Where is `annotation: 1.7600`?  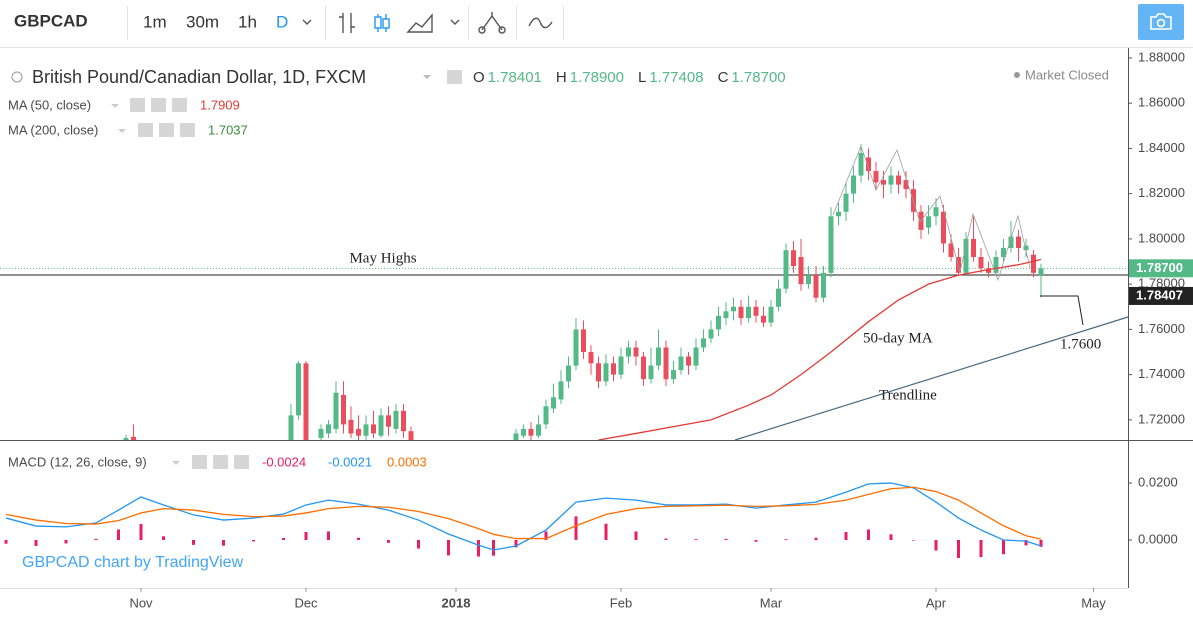
annotation: 1.7600 is located at coordinates (1080, 344).